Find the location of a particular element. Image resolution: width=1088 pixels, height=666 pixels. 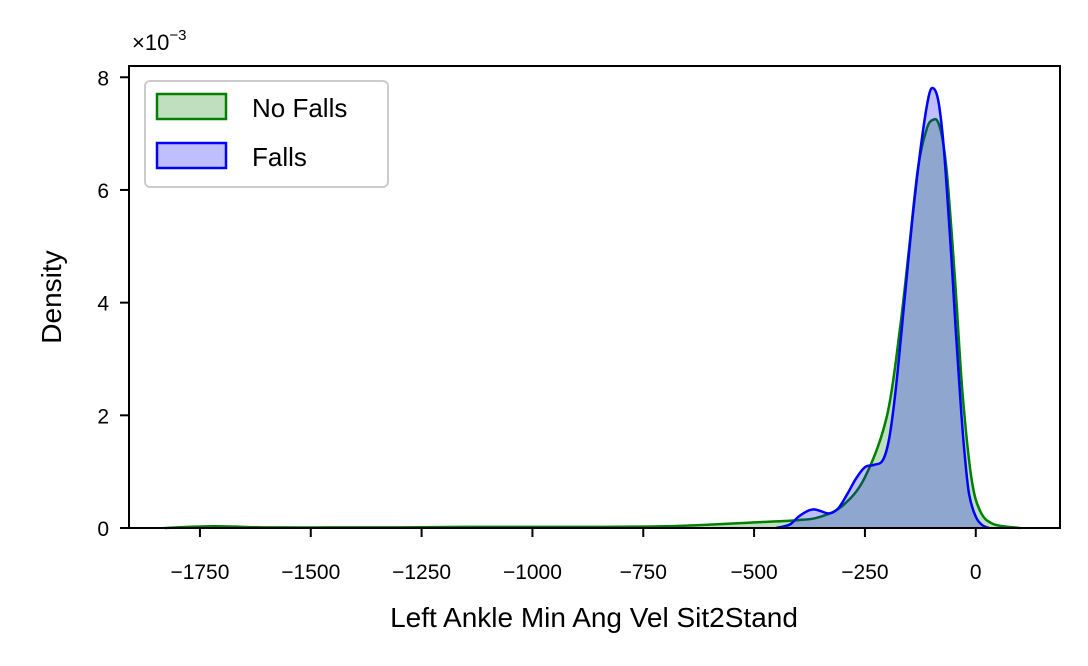

y-tick-label: 6 is located at coordinates (103, 191).